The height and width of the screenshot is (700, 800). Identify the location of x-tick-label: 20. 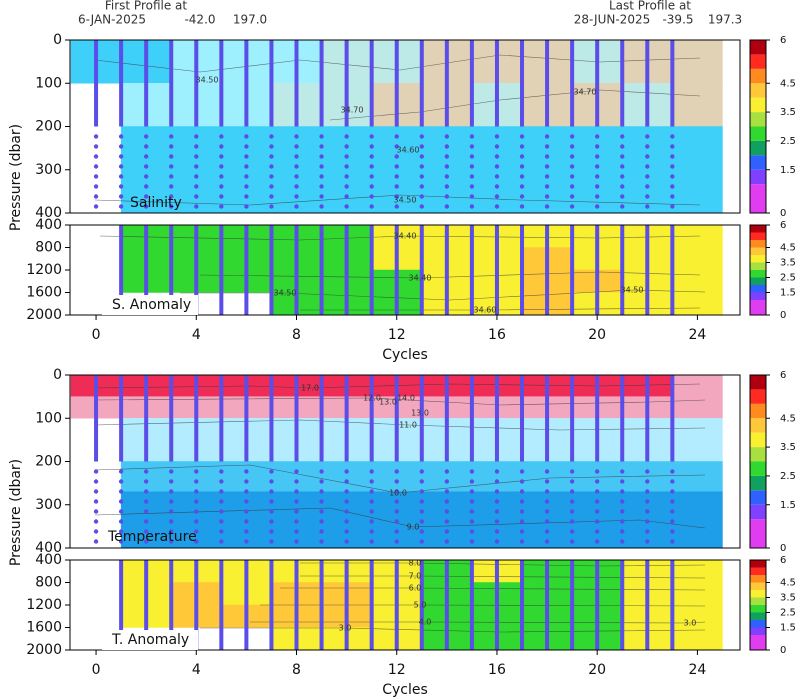
(597, 335).